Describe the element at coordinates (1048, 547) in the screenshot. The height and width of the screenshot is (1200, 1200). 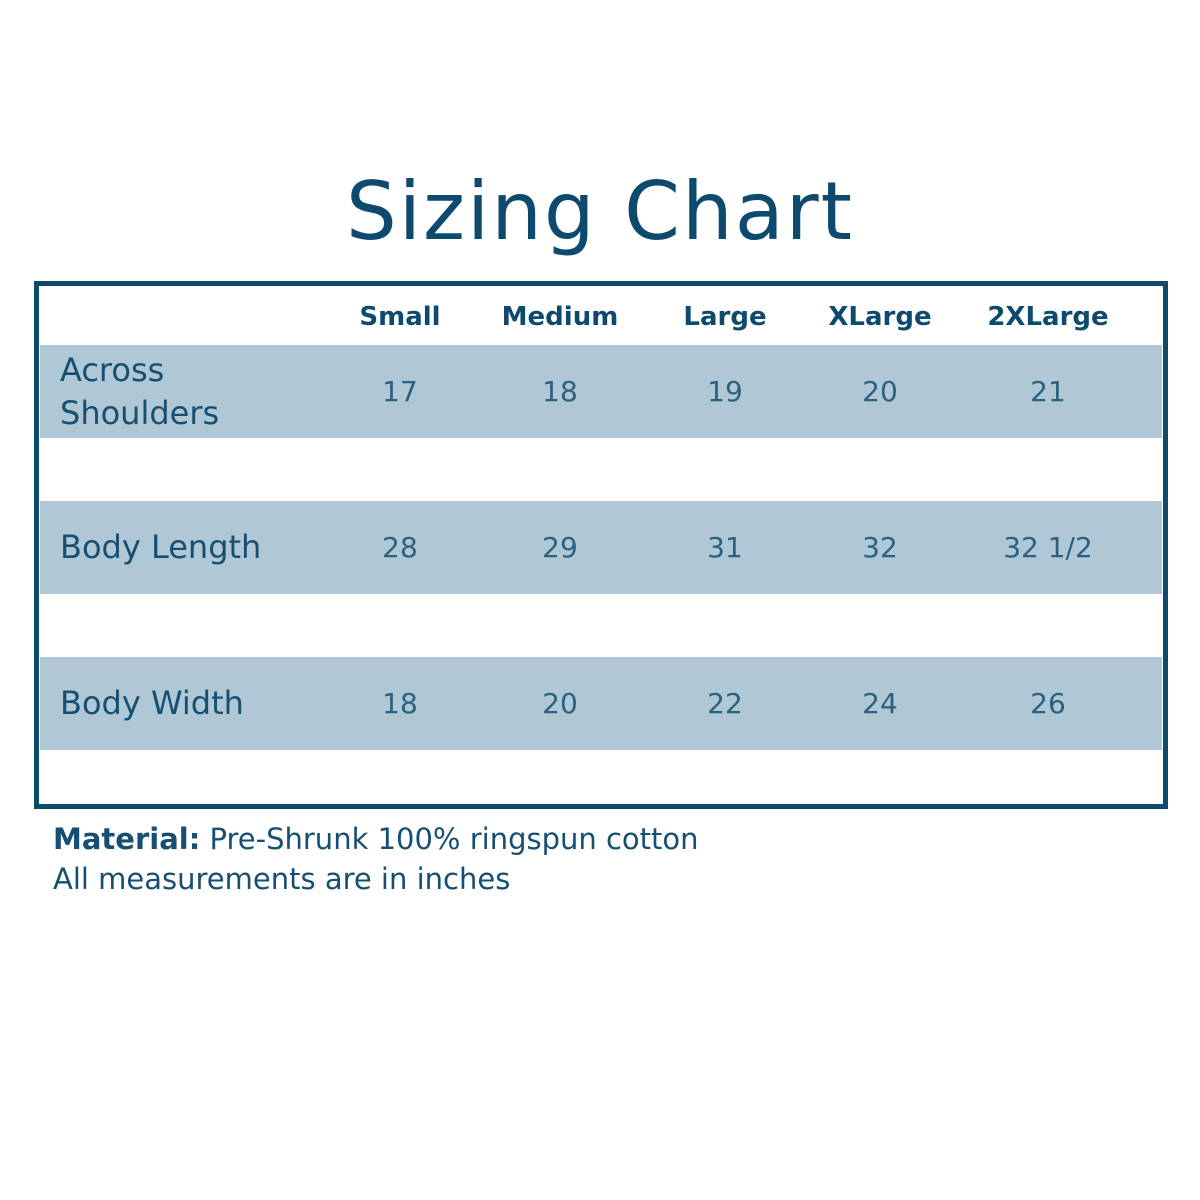
I see `cell-value: 32 1/2` at that location.